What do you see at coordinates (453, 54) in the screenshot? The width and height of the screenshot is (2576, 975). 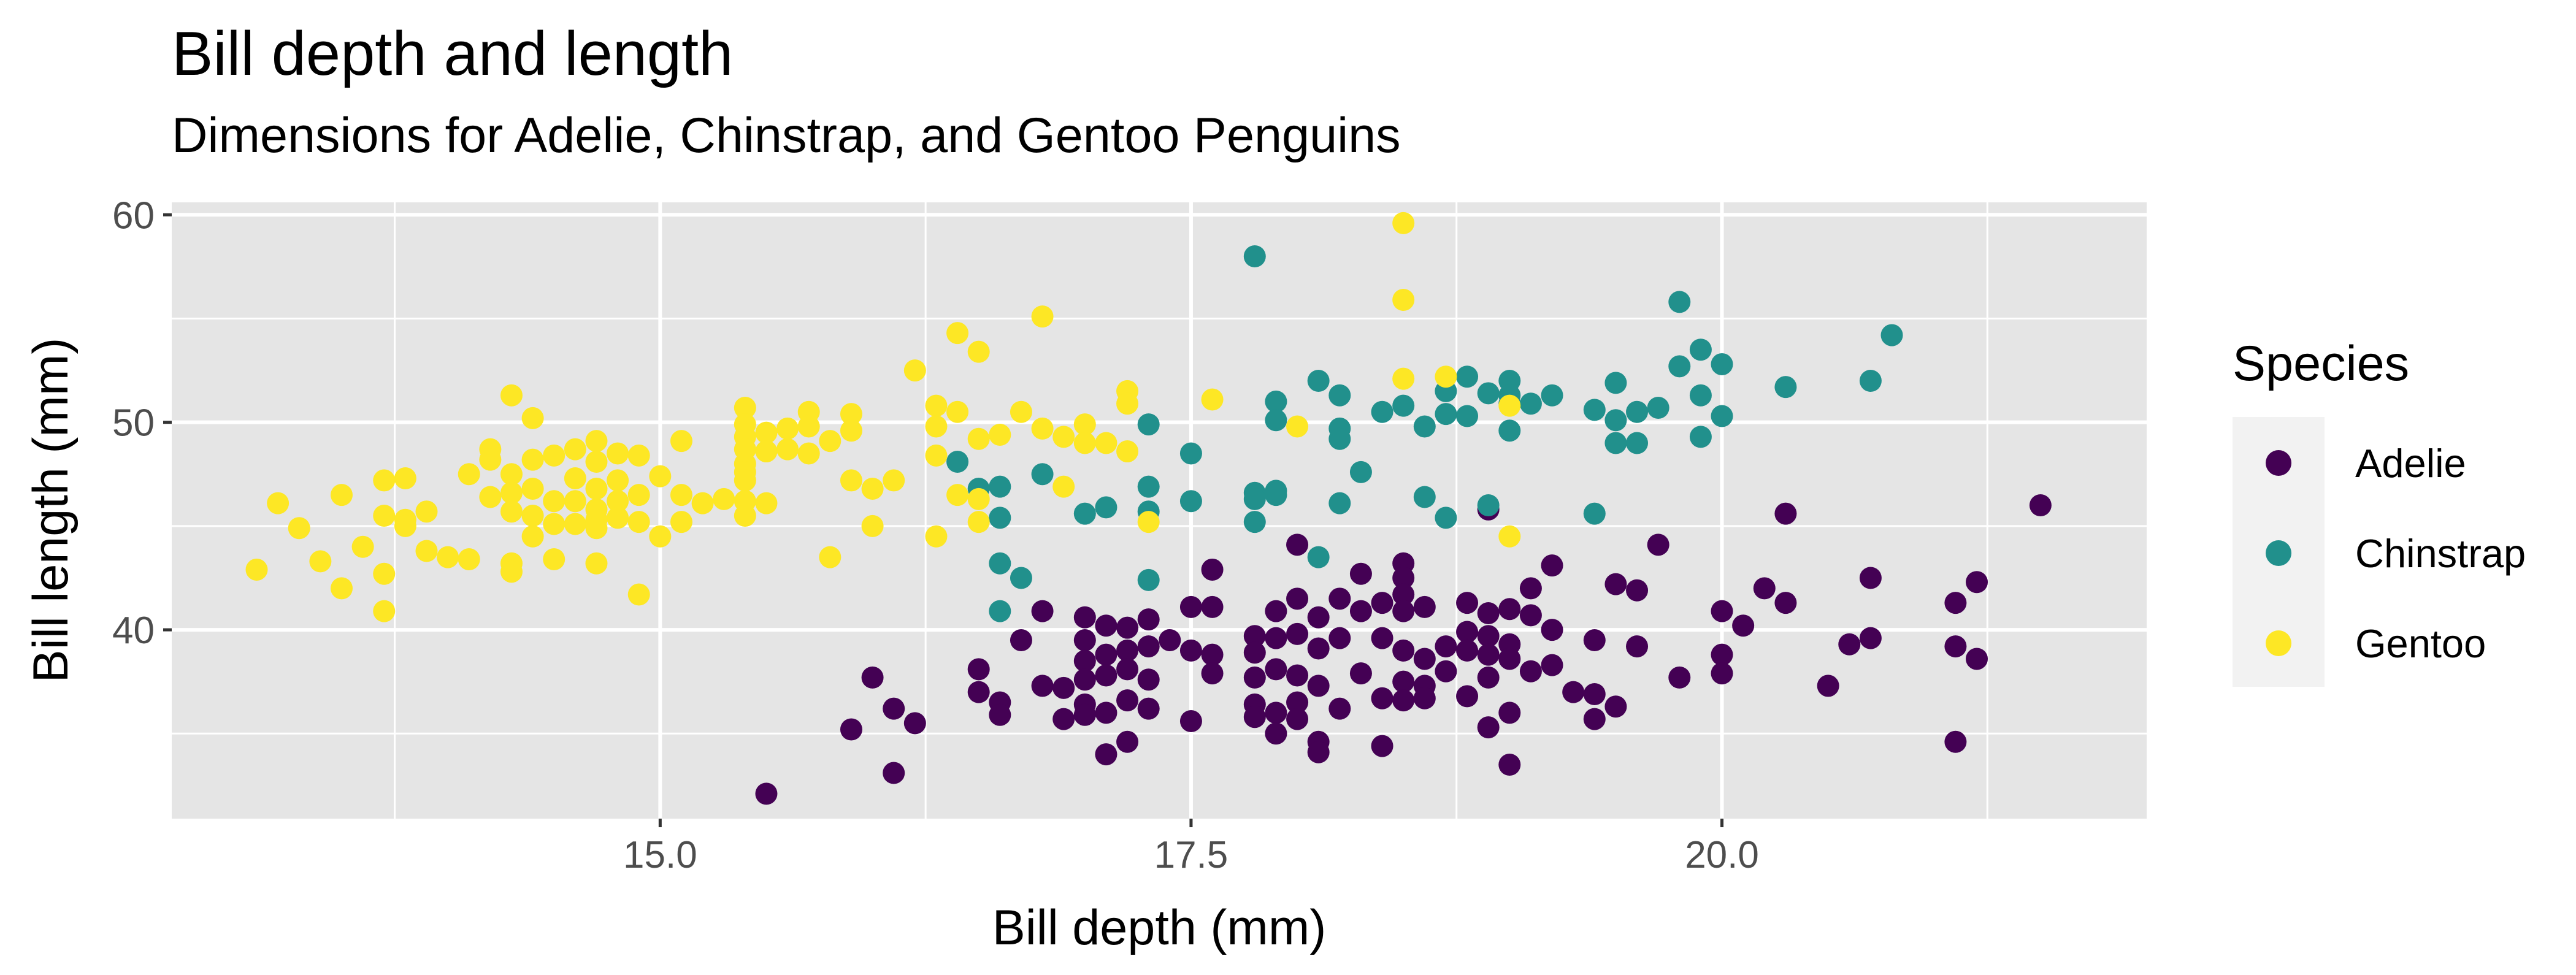 I see `chart-title: Bill depth and length` at bounding box center [453, 54].